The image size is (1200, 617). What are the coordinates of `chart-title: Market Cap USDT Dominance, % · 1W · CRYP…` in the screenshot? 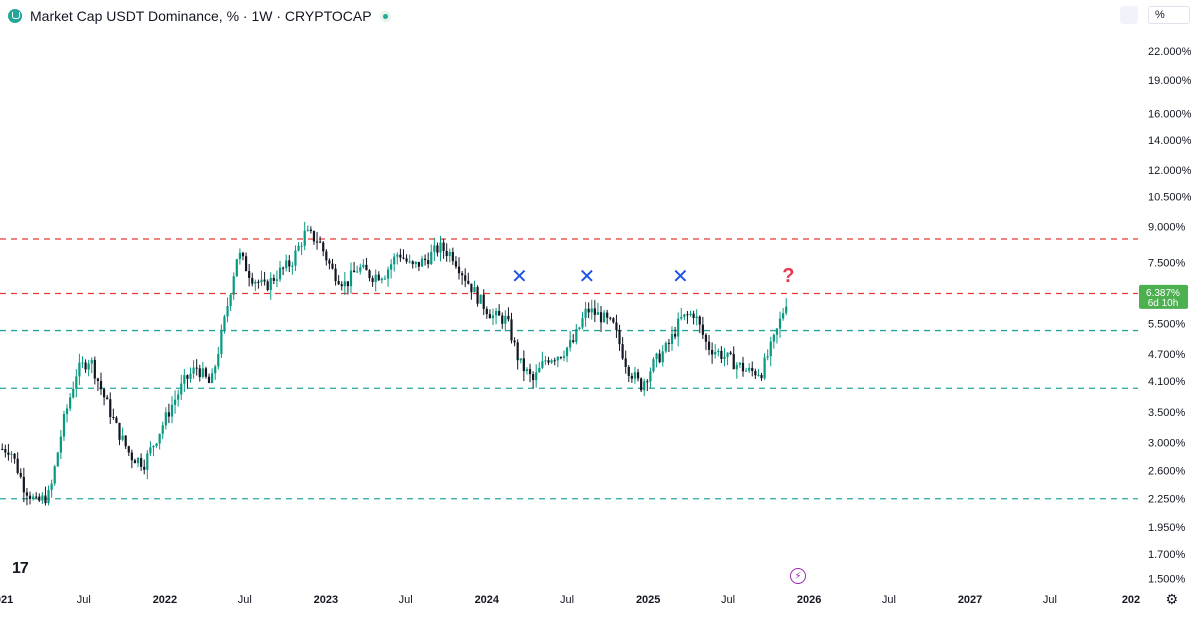 It's located at (201, 16).